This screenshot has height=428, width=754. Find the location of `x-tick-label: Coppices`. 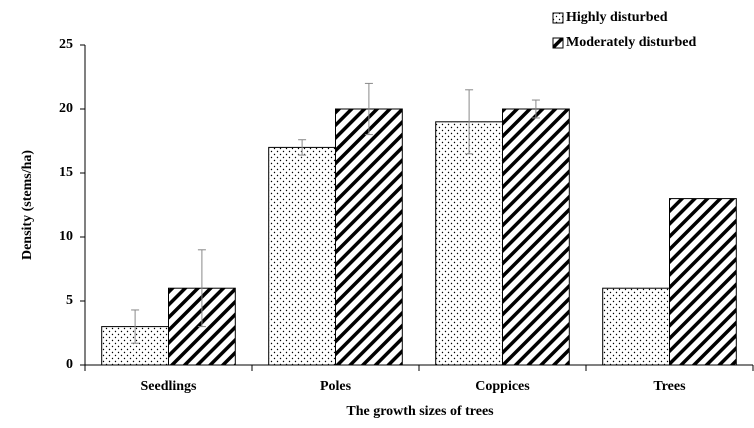

x-tick-label: Coppices is located at coordinates (502, 386).